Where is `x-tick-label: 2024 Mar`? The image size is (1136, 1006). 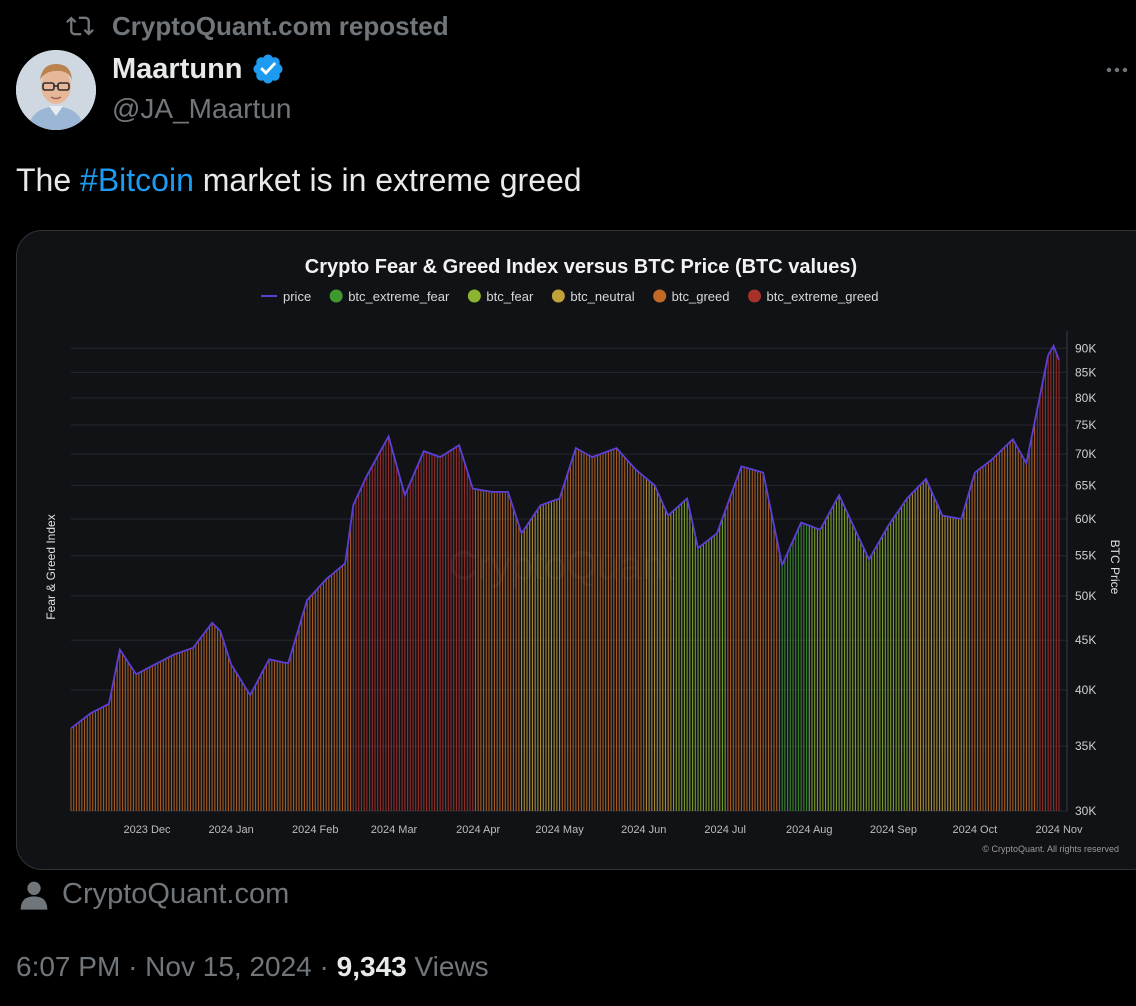
x-tick-label: 2024 Mar is located at coordinates (394, 830).